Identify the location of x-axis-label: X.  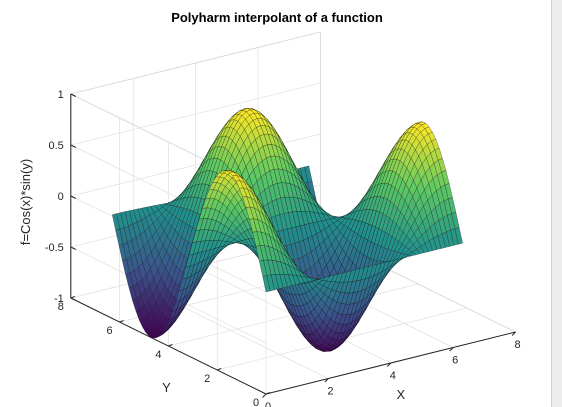
(400, 394).